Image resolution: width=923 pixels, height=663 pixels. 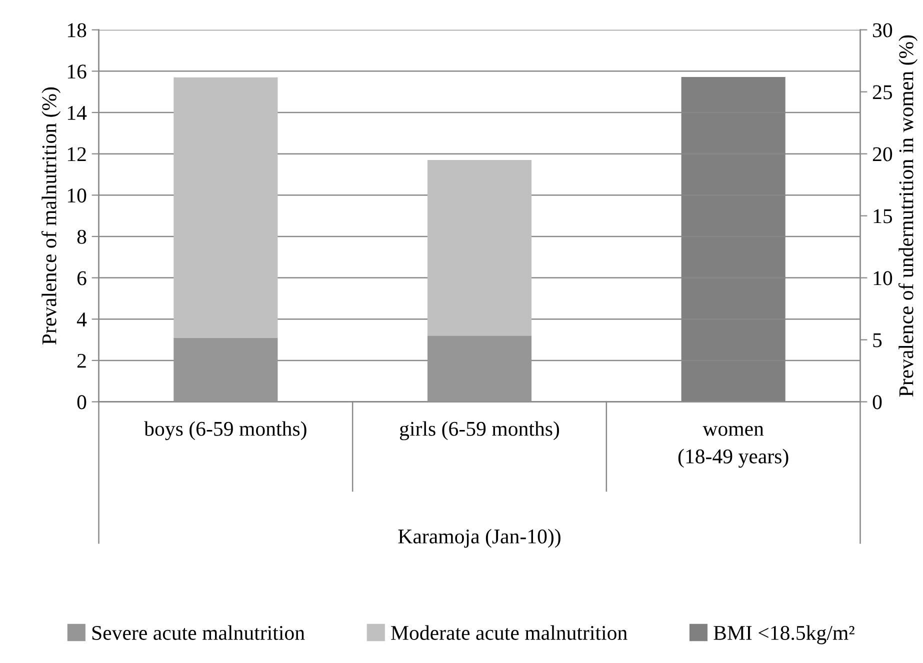 What do you see at coordinates (77, 154) in the screenshot?
I see `y-tick-label: 12` at bounding box center [77, 154].